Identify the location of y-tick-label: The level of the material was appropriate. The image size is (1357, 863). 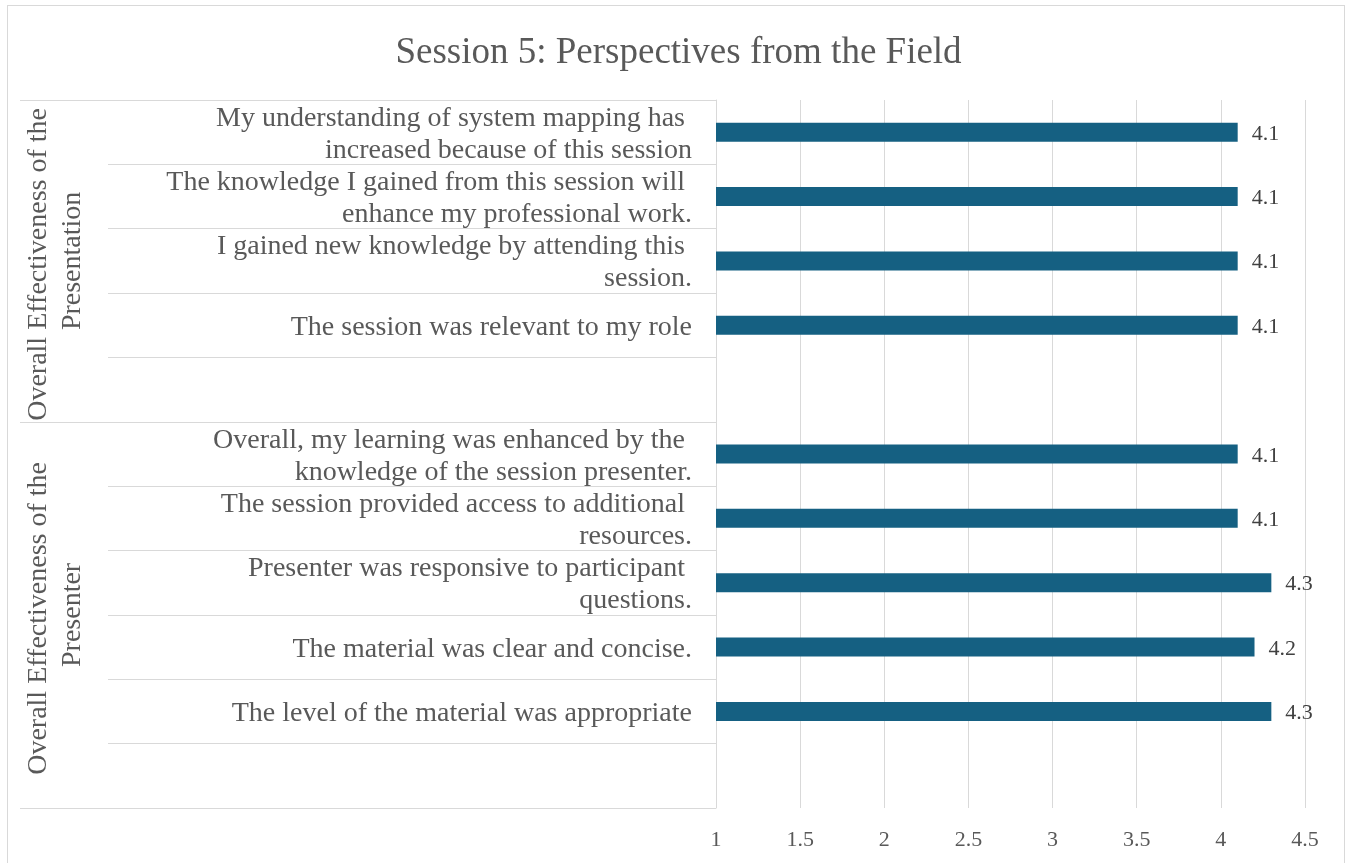
(461, 711).